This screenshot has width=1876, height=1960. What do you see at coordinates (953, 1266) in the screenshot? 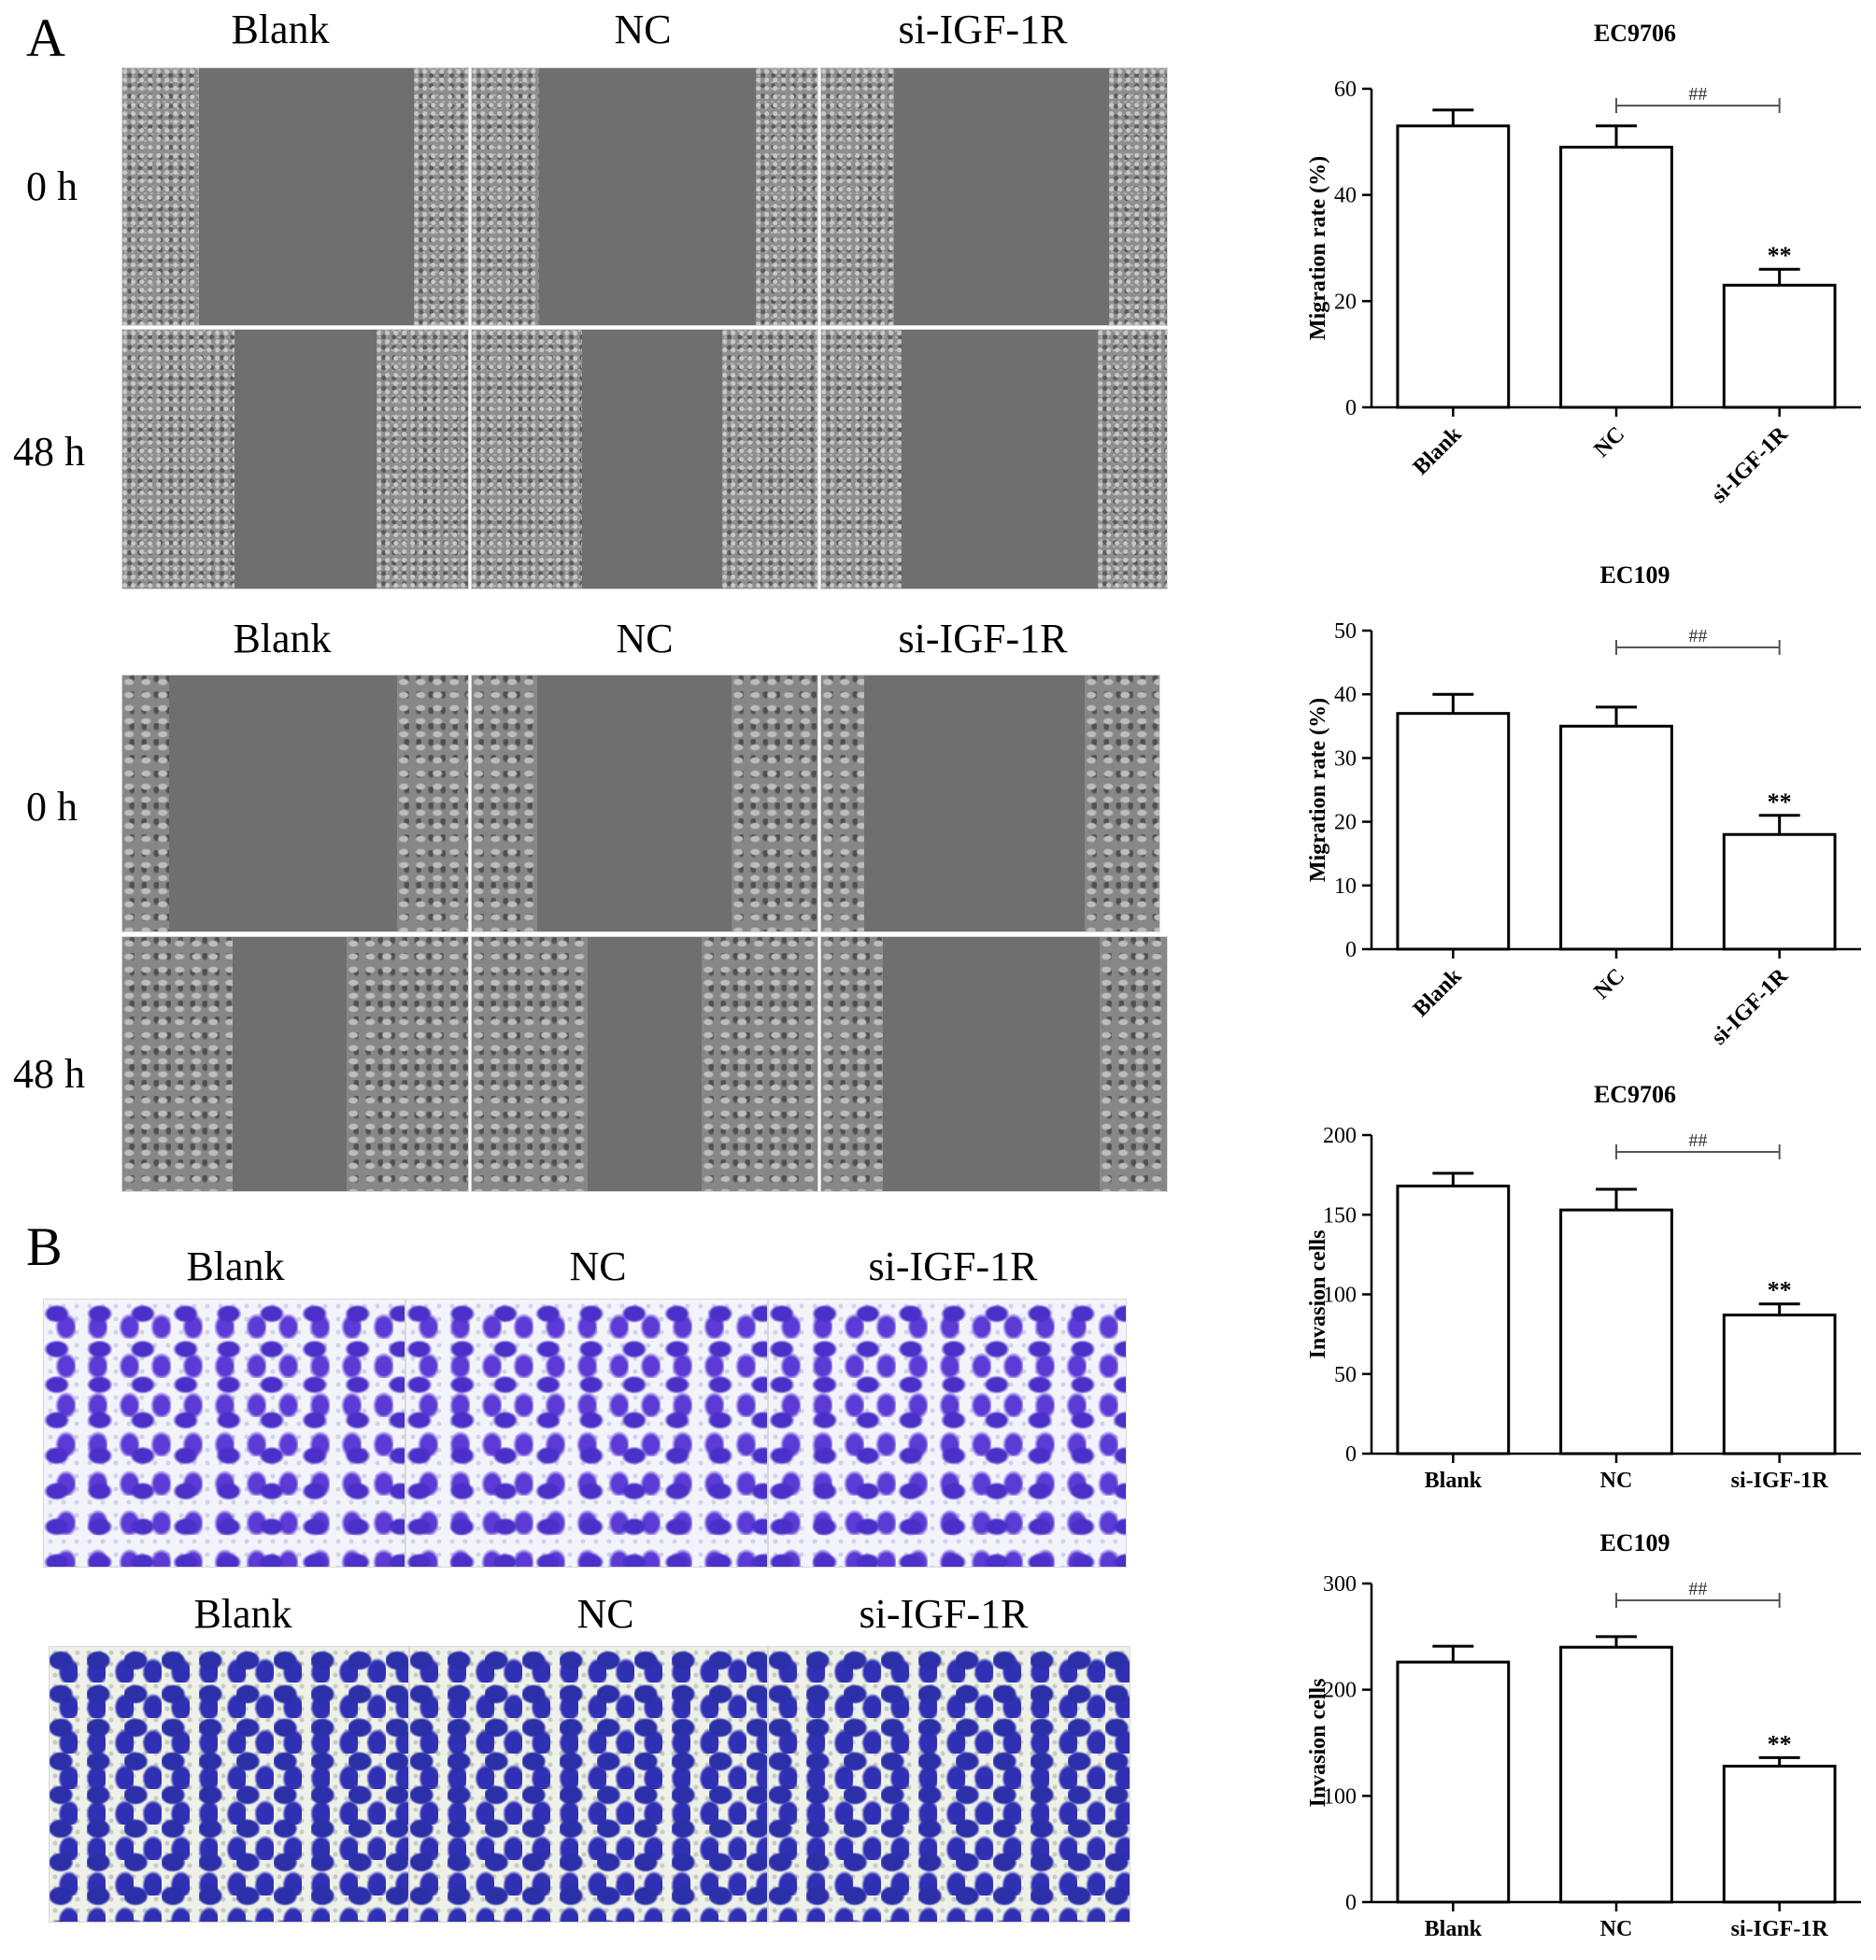
I see `panel-b-block1-header-si-igf-1r: si-IGF-1R` at bounding box center [953, 1266].